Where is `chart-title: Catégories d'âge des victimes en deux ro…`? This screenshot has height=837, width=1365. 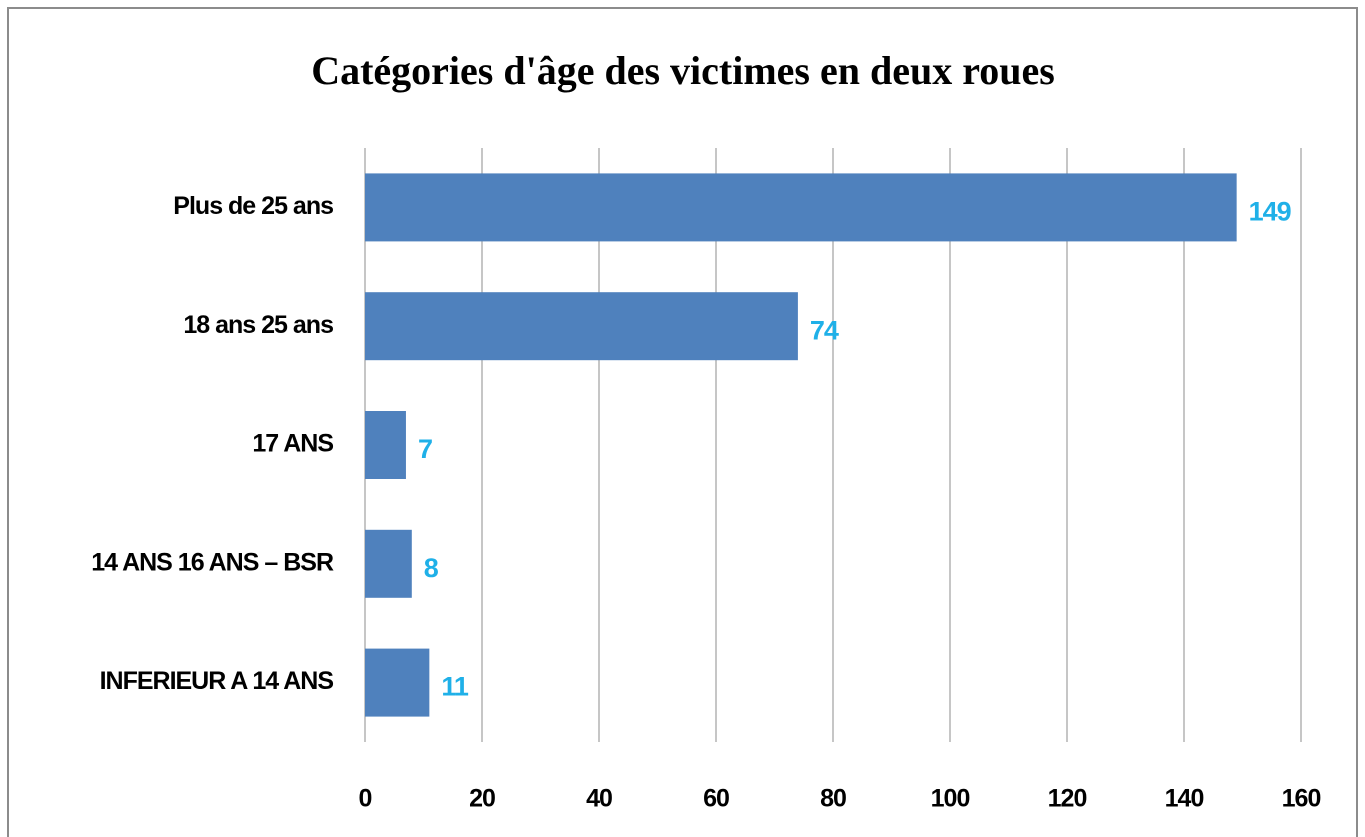
chart-title: Catégories d'âge des victimes en deux ro… is located at coordinates (683, 70).